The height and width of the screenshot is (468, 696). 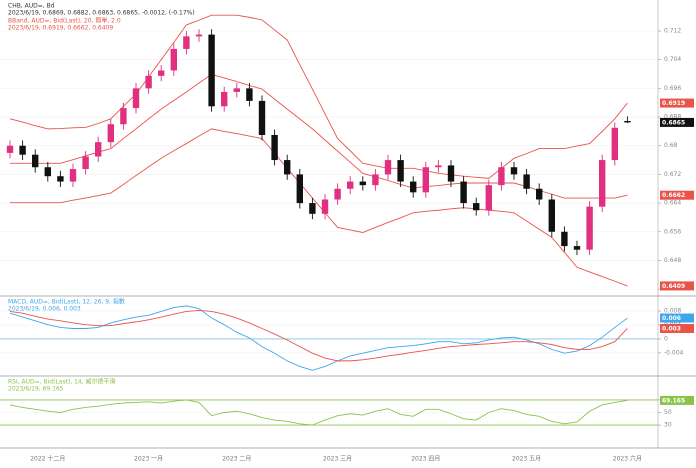 I want to click on y-tick-label: 0.008, so click(x=672, y=311).